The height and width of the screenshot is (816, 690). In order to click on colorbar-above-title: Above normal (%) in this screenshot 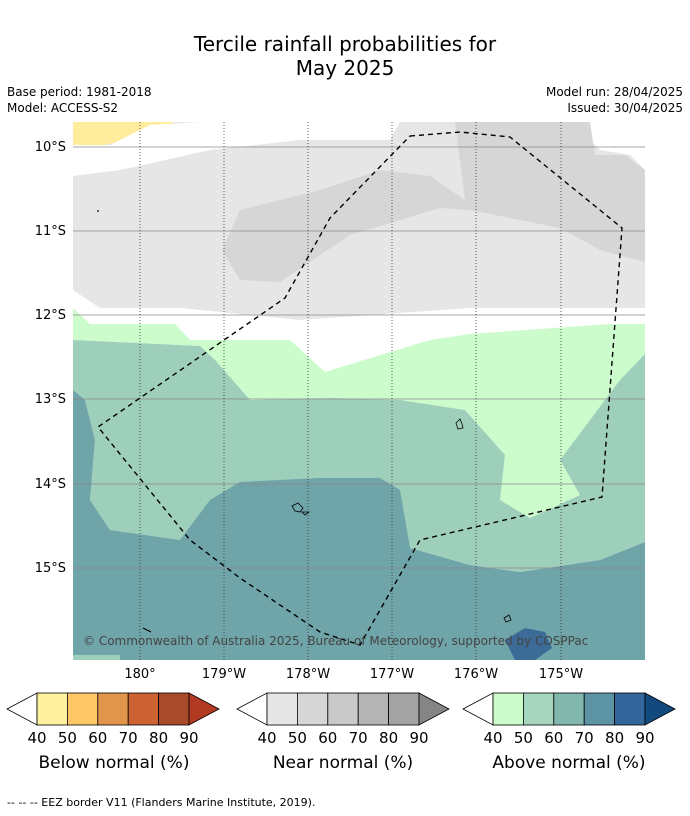, I will do `click(569, 763)`.